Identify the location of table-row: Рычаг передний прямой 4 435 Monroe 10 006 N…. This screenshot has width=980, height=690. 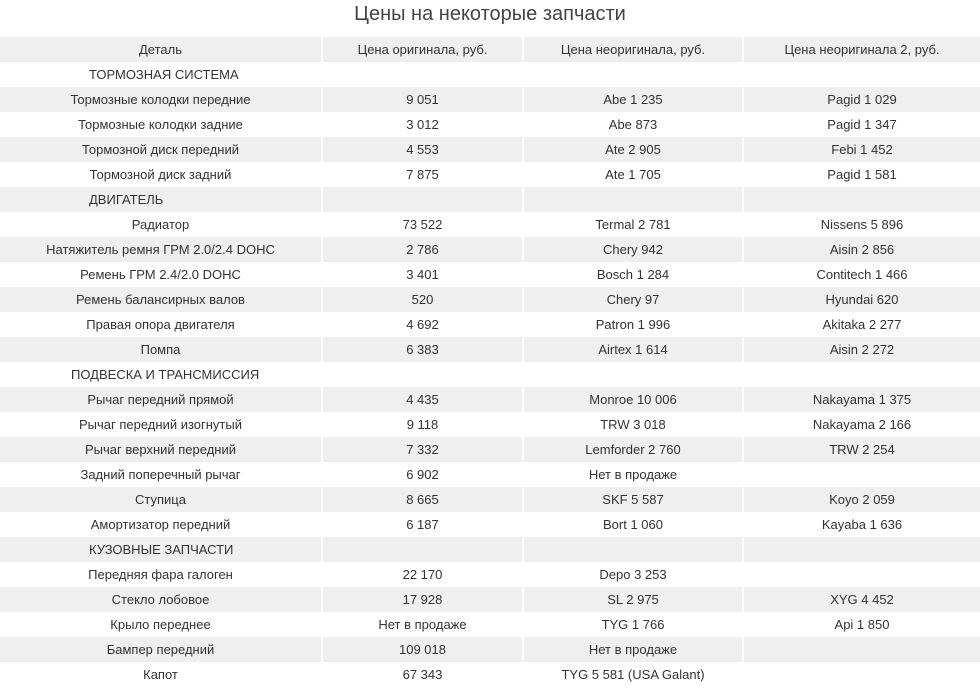
(490, 399).